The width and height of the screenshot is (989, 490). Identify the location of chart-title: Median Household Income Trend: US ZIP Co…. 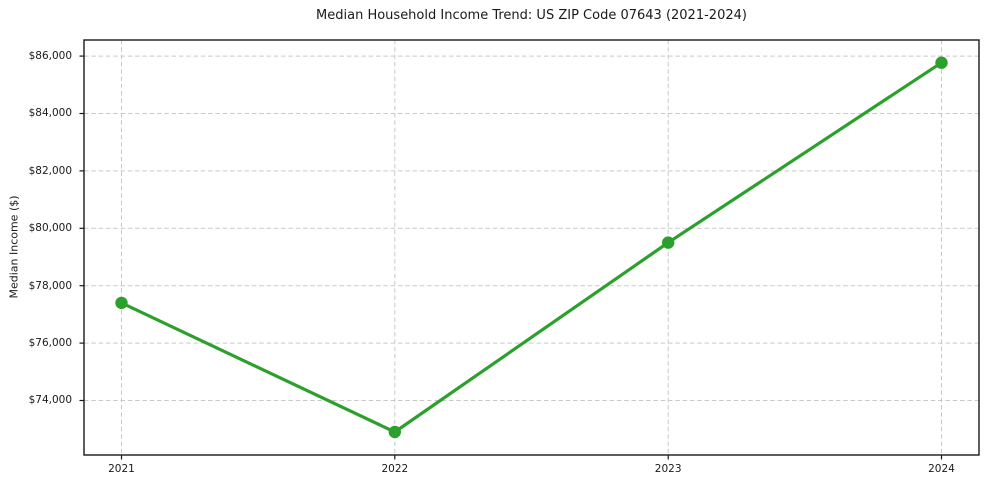
(531, 15).